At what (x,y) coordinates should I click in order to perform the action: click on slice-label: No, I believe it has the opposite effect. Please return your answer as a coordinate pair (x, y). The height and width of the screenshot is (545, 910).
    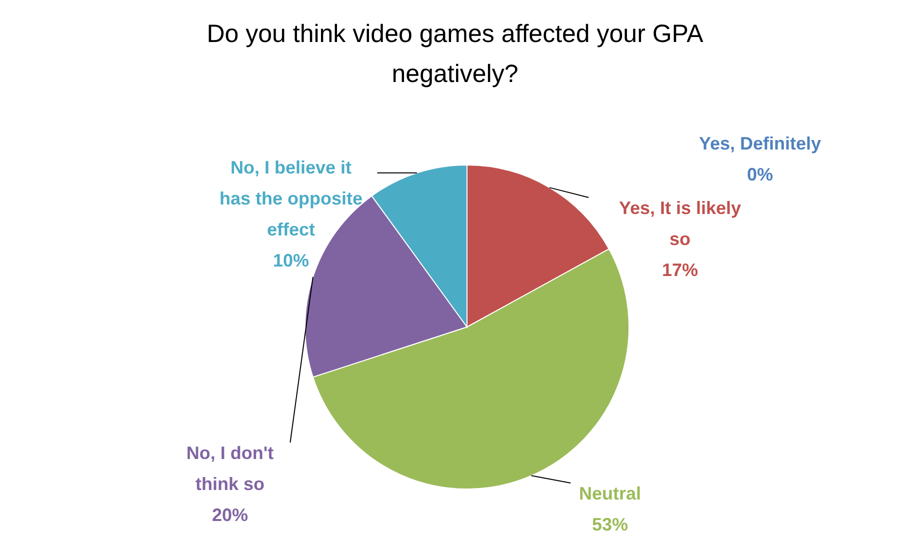
    Looking at the image, I should click on (291, 199).